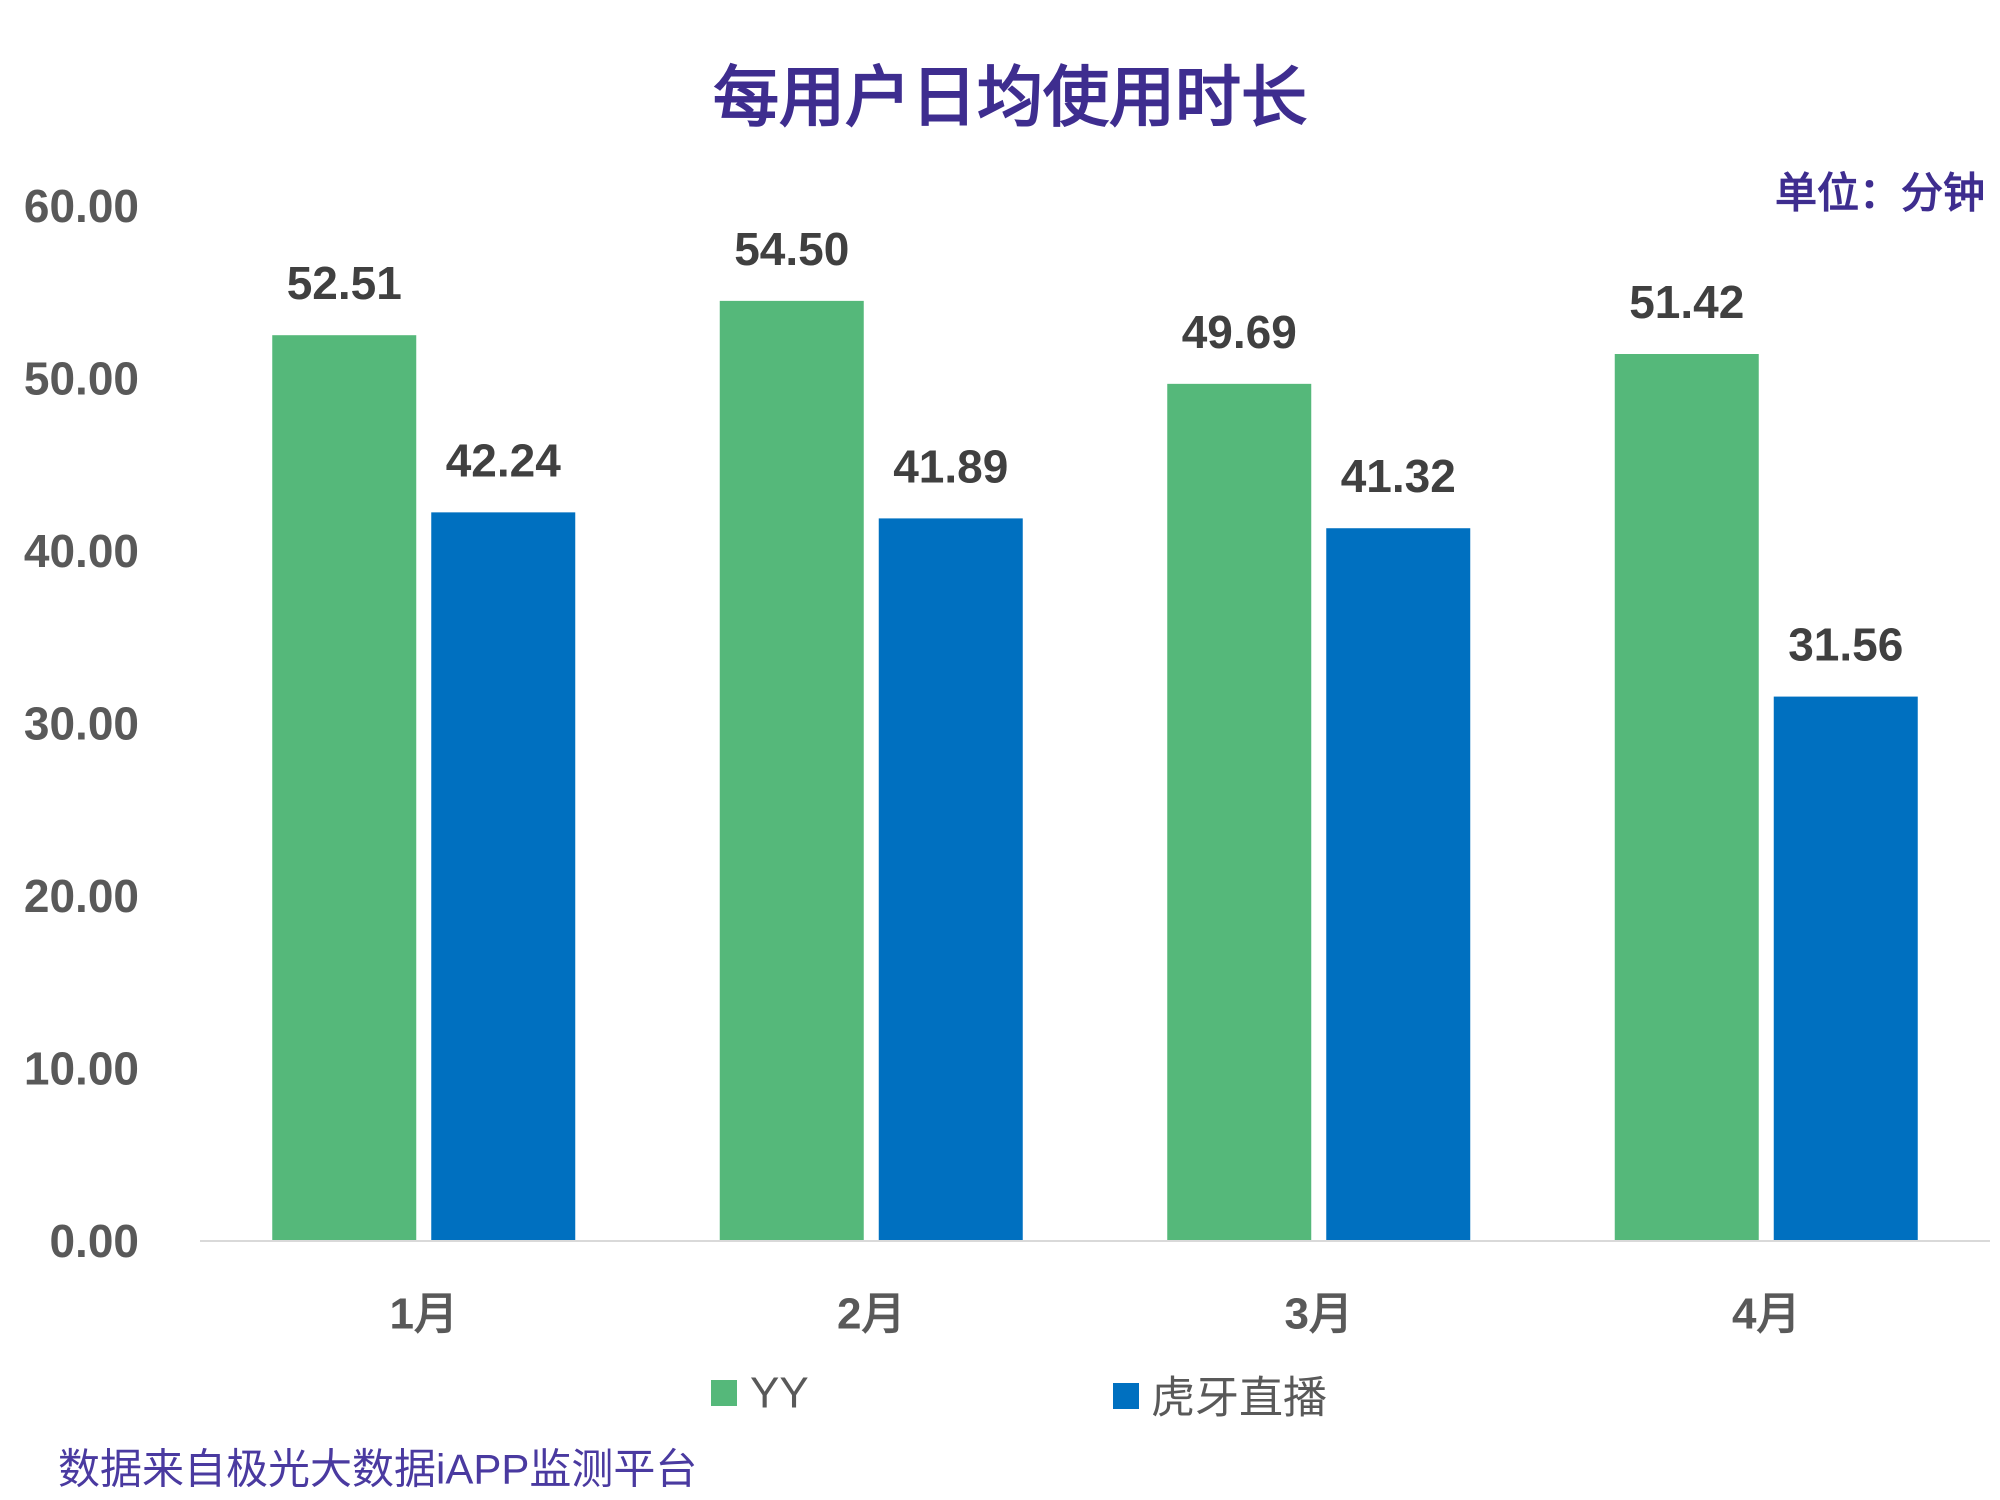 The image size is (2000, 1500). I want to click on legend: YY 虎牙直播, so click(1019, 1396).